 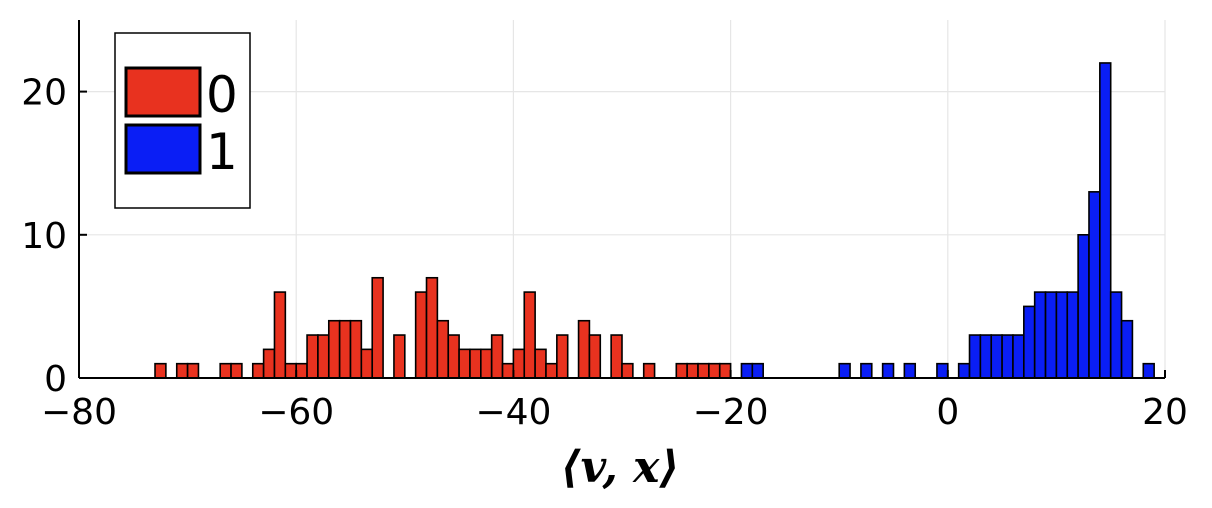 What do you see at coordinates (731, 412) in the screenshot?
I see `x-tick-label: −20` at bounding box center [731, 412].